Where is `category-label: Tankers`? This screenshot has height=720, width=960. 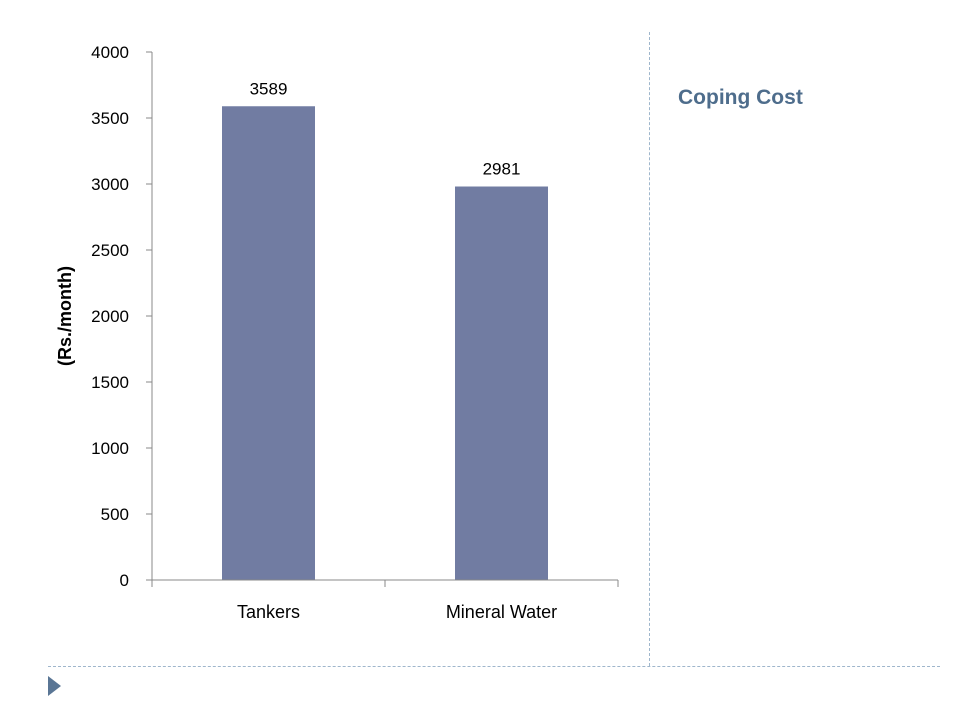 category-label: Tankers is located at coordinates (268, 612).